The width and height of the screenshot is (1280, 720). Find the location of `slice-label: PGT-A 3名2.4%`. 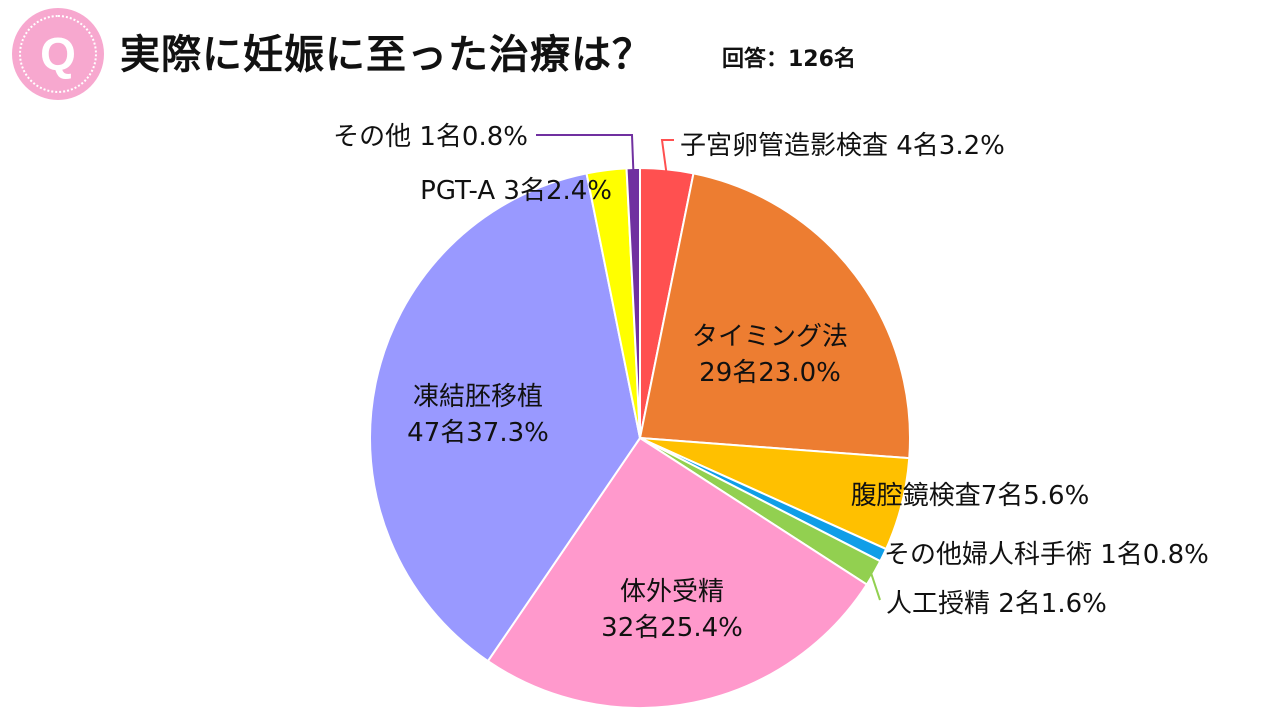

slice-label: PGT-A 3名2.4% is located at coordinates (516, 191).